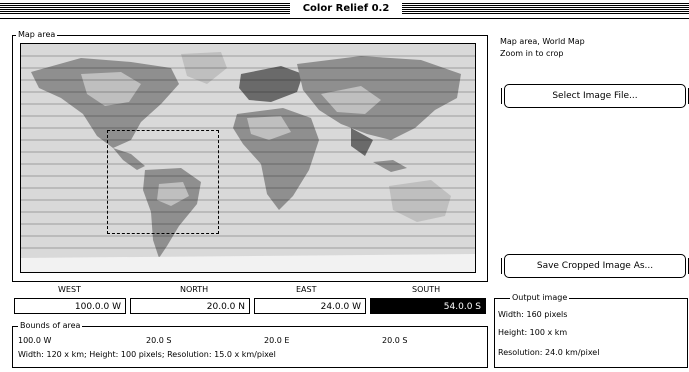 The image size is (689, 372). What do you see at coordinates (190, 306) in the screenshot?
I see `north-field: 20.0.0 N` at bounding box center [190, 306].